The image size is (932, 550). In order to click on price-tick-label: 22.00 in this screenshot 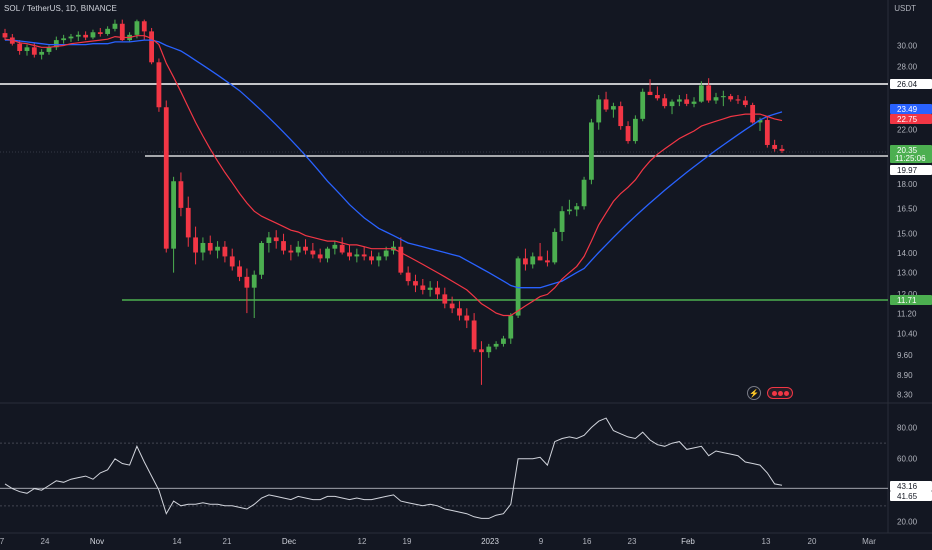, I will do `click(907, 130)`.